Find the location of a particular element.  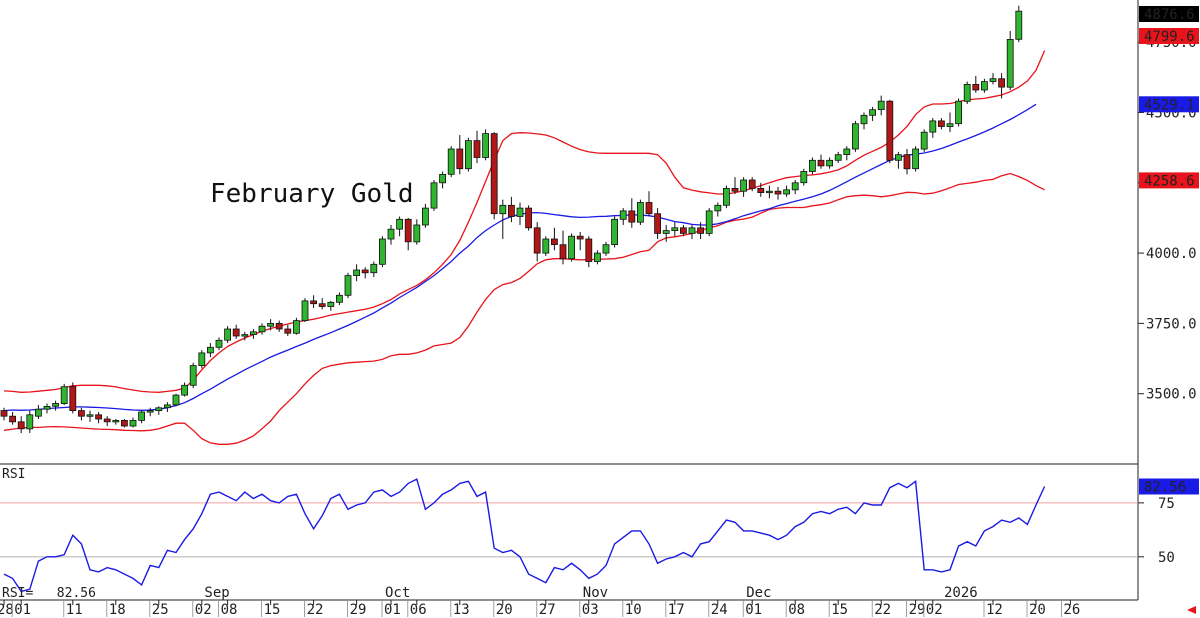

price-tag-text: 4529.1 is located at coordinates (1169, 105).